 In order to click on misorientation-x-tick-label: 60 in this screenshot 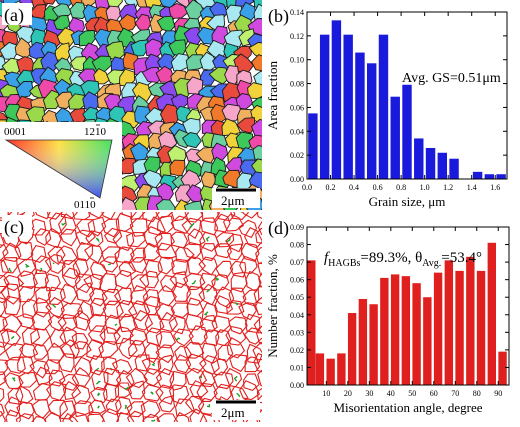, I will do `click(434, 393)`.